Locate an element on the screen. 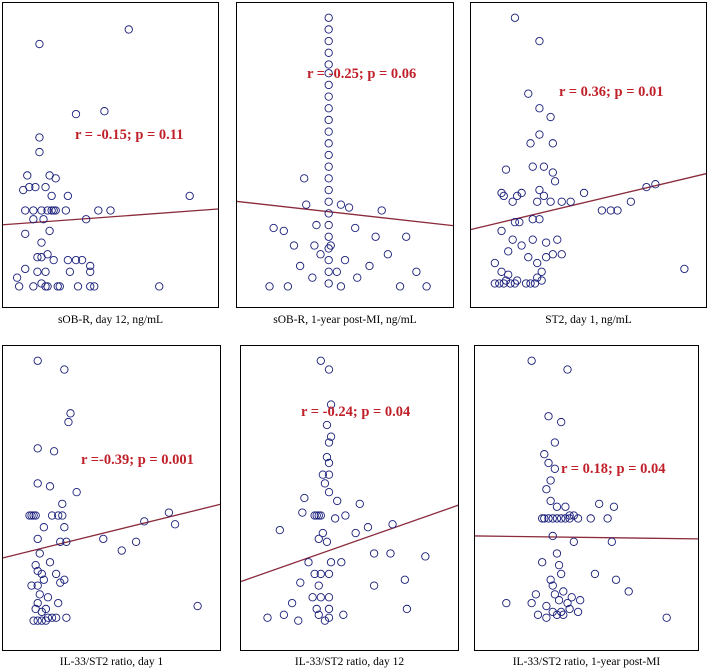  panel-il33-day12: r = -0.24; p = 0.04 is located at coordinates (349, 498).